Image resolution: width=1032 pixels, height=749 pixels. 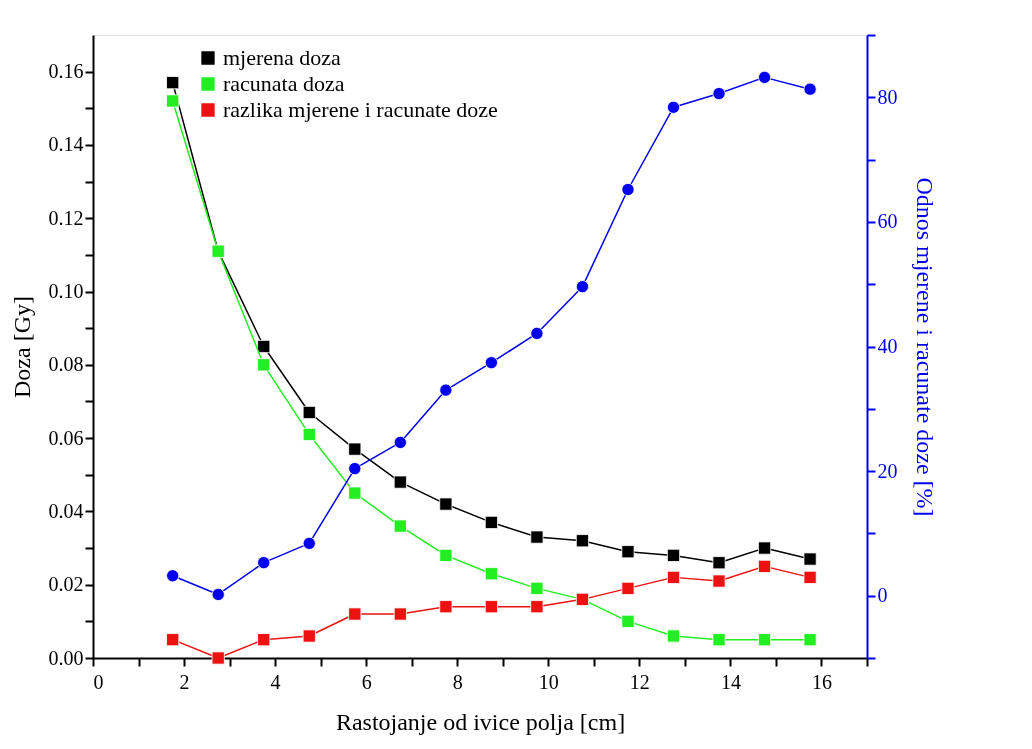 What do you see at coordinates (66, 437) in the screenshot?
I see `y-tick-label: 0.06` at bounding box center [66, 437].